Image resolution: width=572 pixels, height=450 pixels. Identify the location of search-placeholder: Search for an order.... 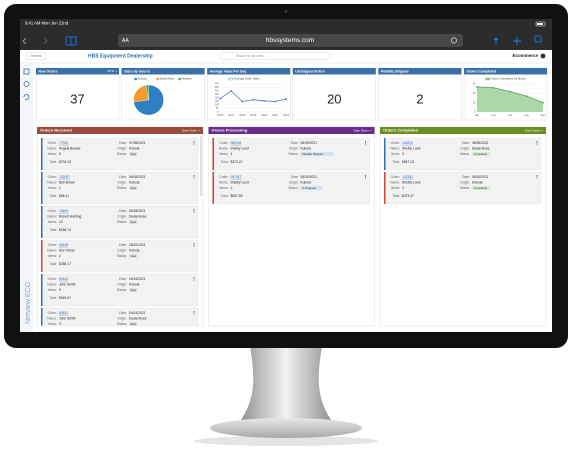
(251, 56).